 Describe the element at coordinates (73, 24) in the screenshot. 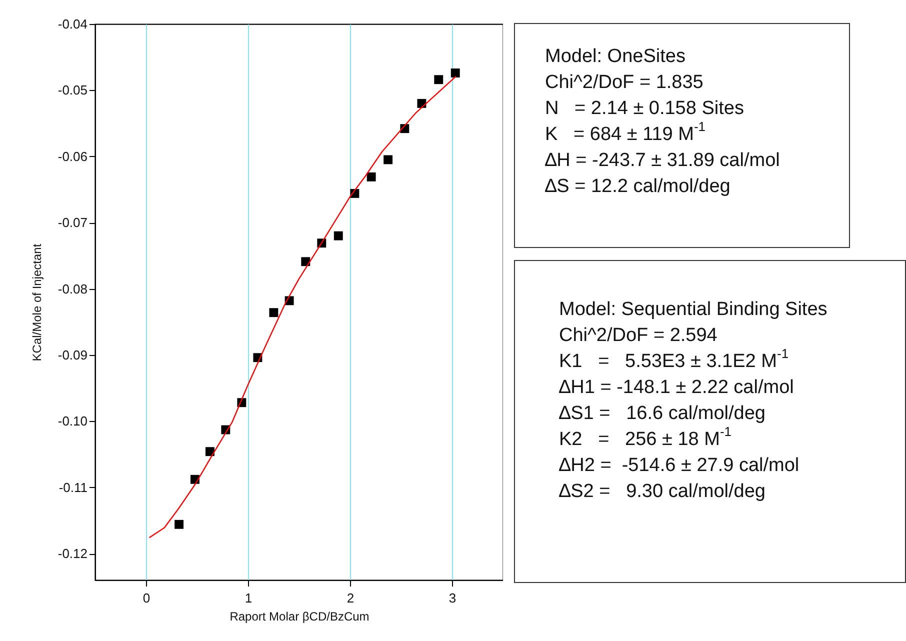

I see `y-tick-label: -0.04` at that location.